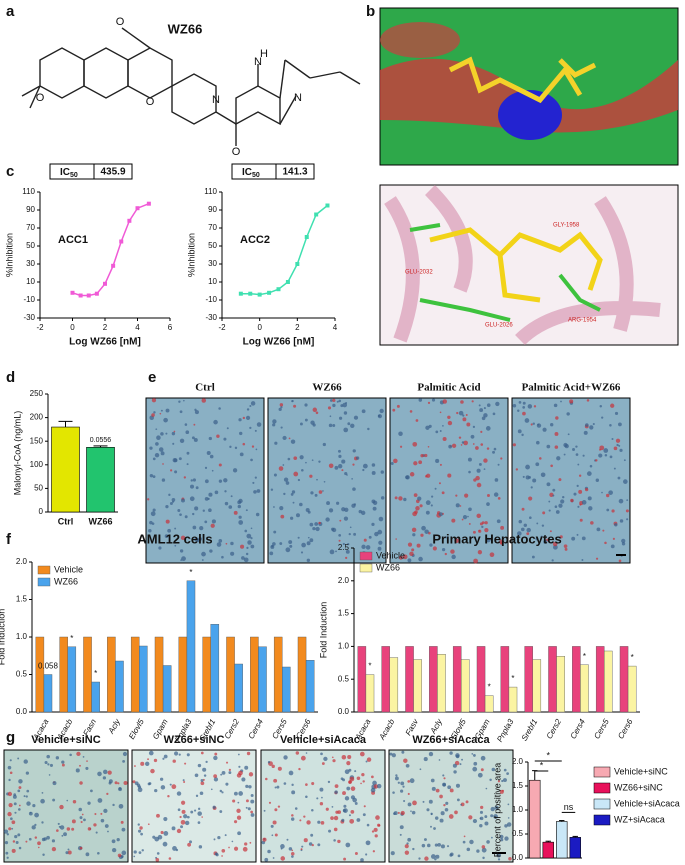  What do you see at coordinates (344, 580) in the screenshot?
I see `y-tick-label: 2.0` at bounding box center [344, 580].